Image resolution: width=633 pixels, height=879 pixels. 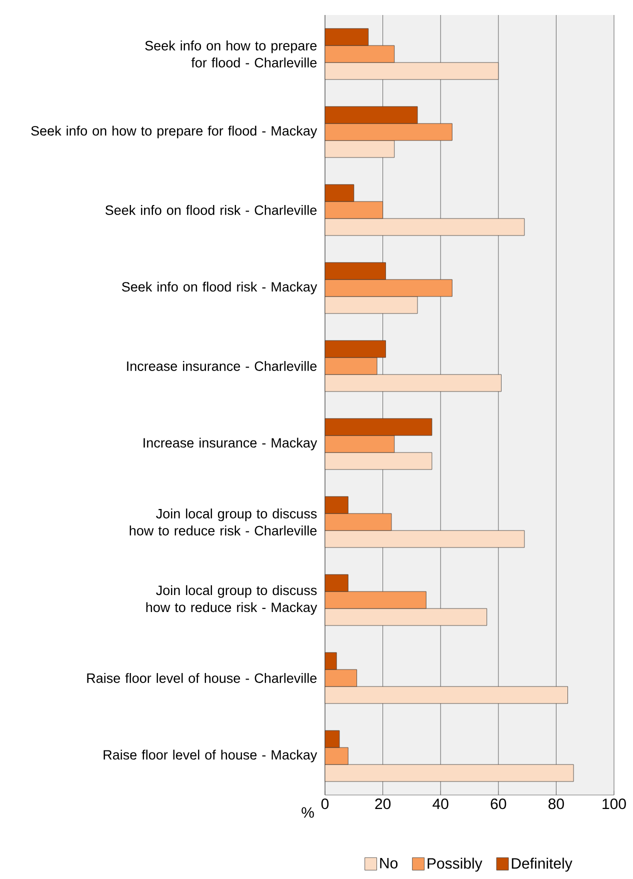 What do you see at coordinates (202, 678) in the screenshot?
I see `y-tick-label: Raise floor level of house - Charleville` at bounding box center [202, 678].